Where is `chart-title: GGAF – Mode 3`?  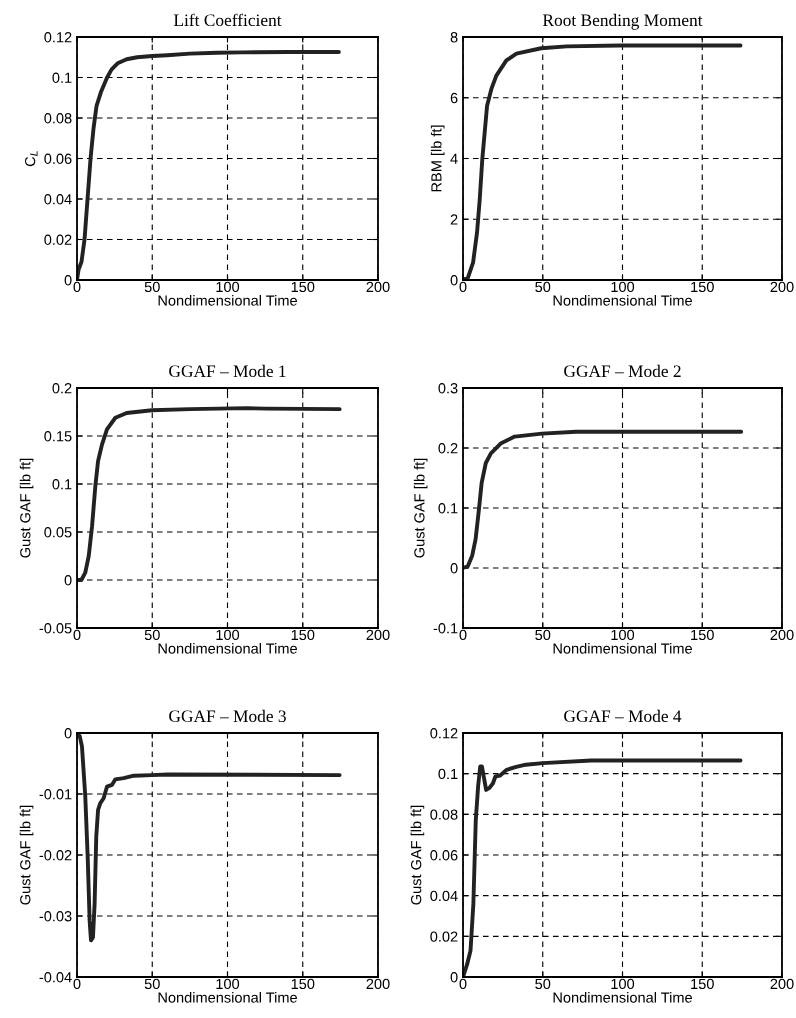 chart-title: GGAF – Mode 3 is located at coordinates (227, 716).